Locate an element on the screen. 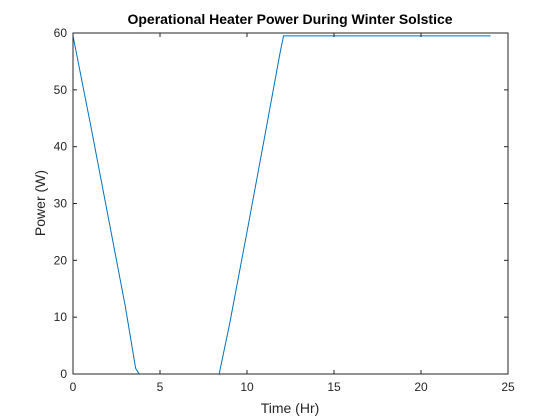 The height and width of the screenshot is (420, 560). x-tick-label: 15 is located at coordinates (334, 387).